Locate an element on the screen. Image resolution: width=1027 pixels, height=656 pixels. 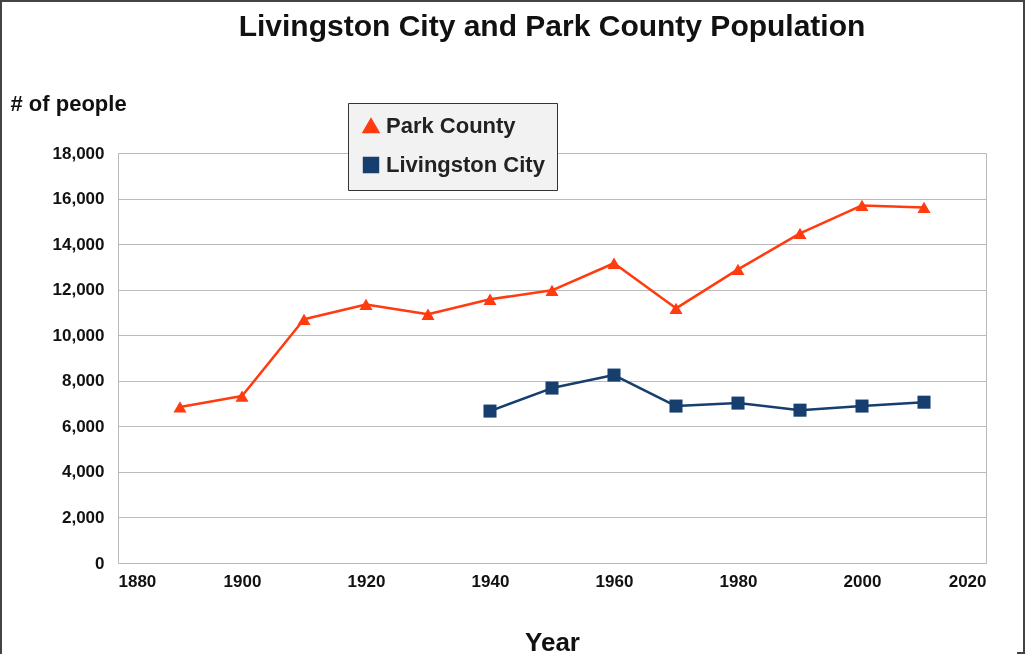
y-tick-label: 6,000 is located at coordinates (83, 426).